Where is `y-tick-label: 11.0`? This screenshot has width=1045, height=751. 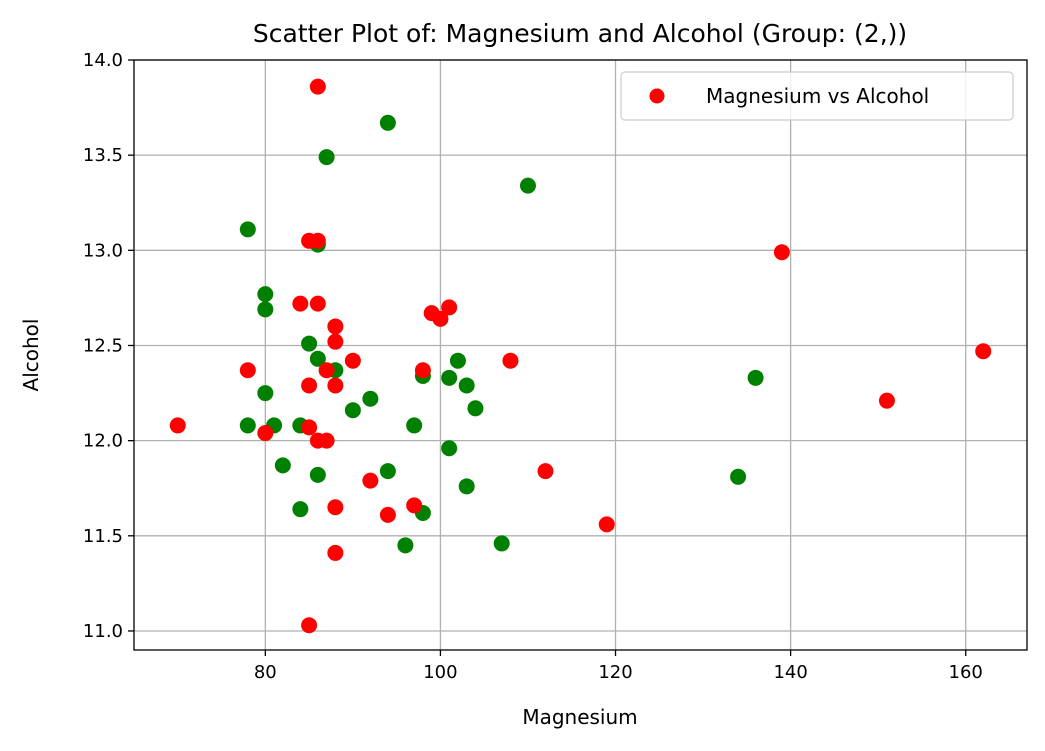
y-tick-label: 11.0 is located at coordinates (103, 631).